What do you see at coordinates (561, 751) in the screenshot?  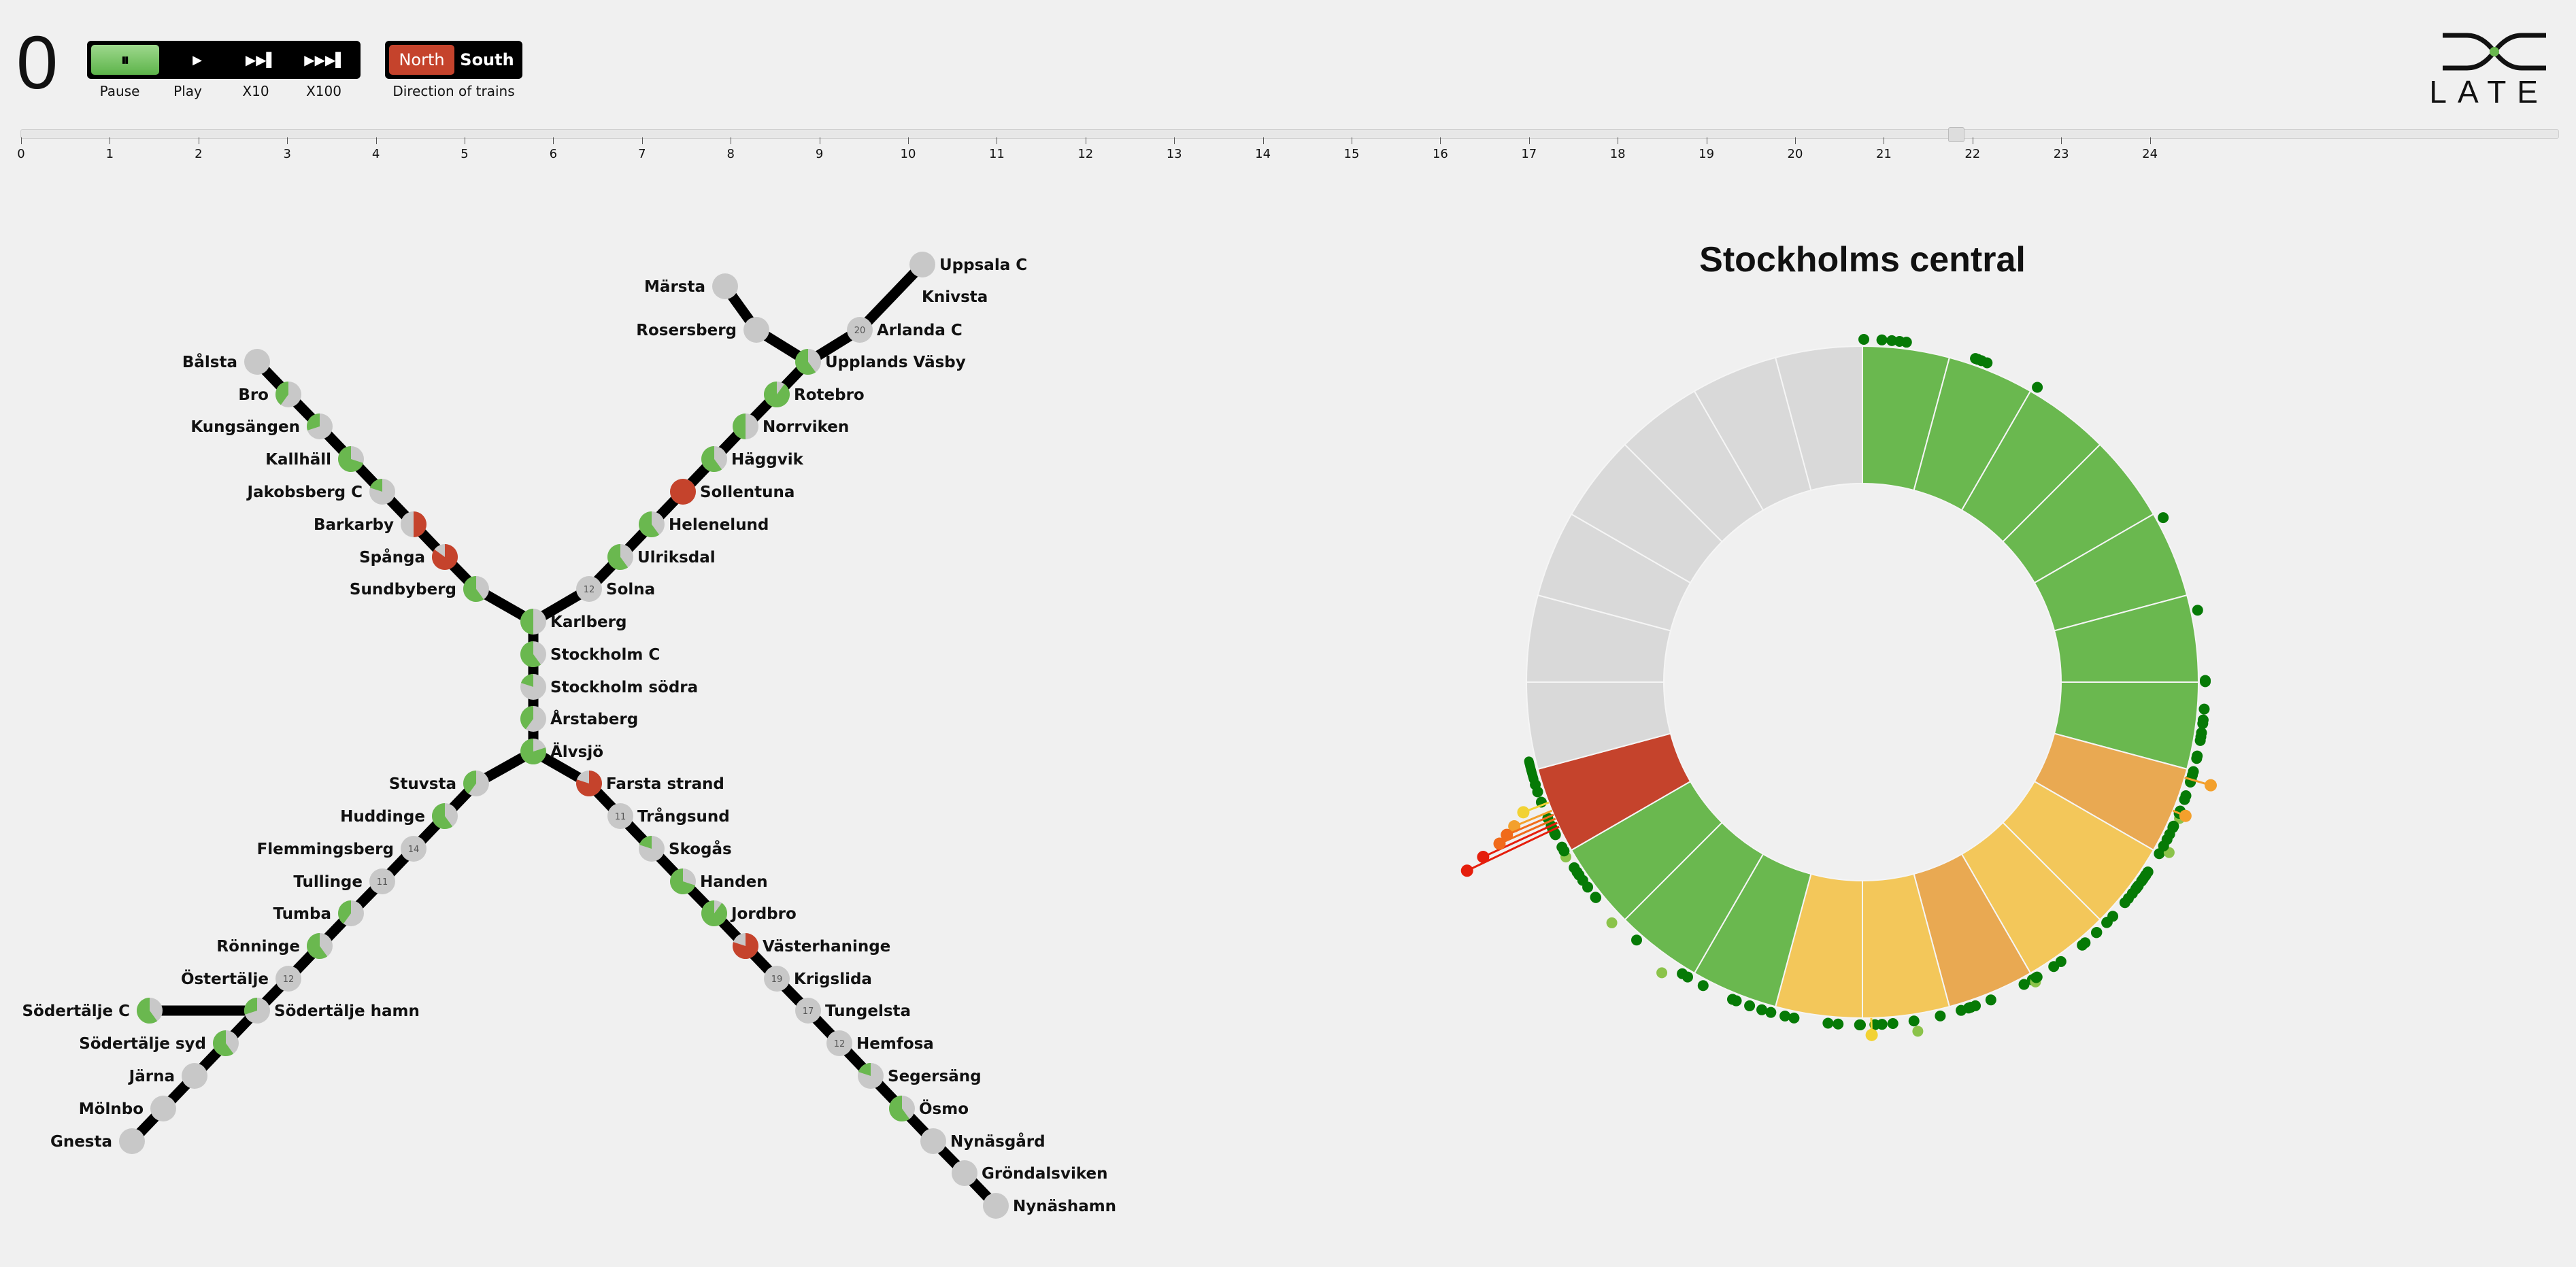 I see `station-marker: Älvsjö` at bounding box center [561, 751].